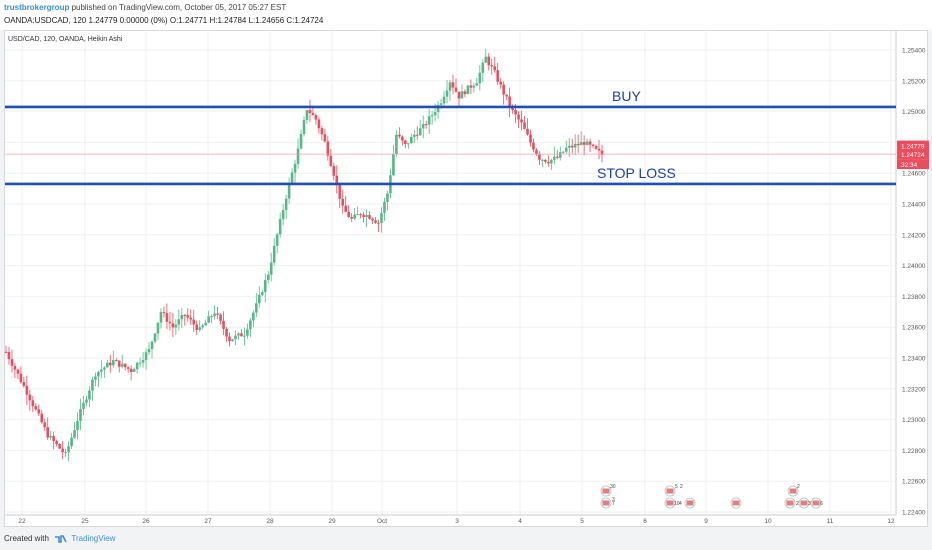 This screenshot has width=932, height=550. I want to click on x-tick-label: 10, so click(768, 521).